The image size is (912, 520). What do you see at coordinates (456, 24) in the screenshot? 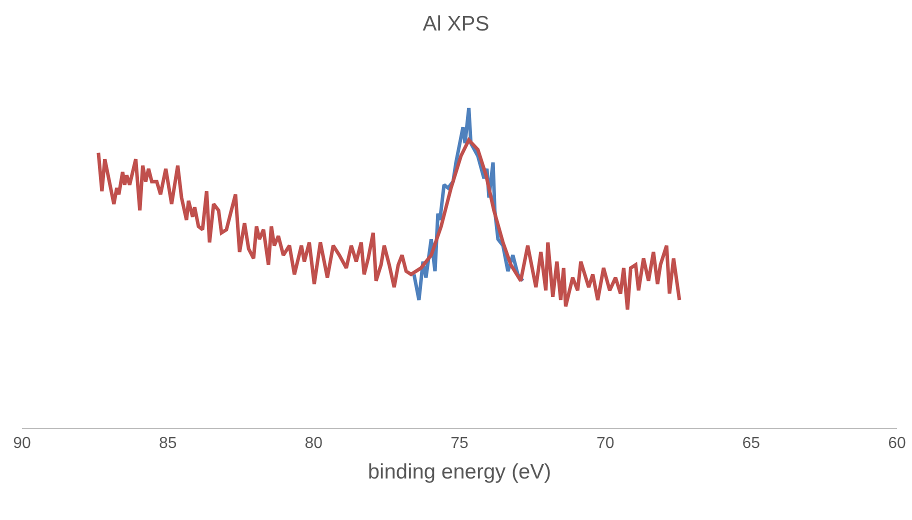
I see `chart-title: Al XPS` at bounding box center [456, 24].